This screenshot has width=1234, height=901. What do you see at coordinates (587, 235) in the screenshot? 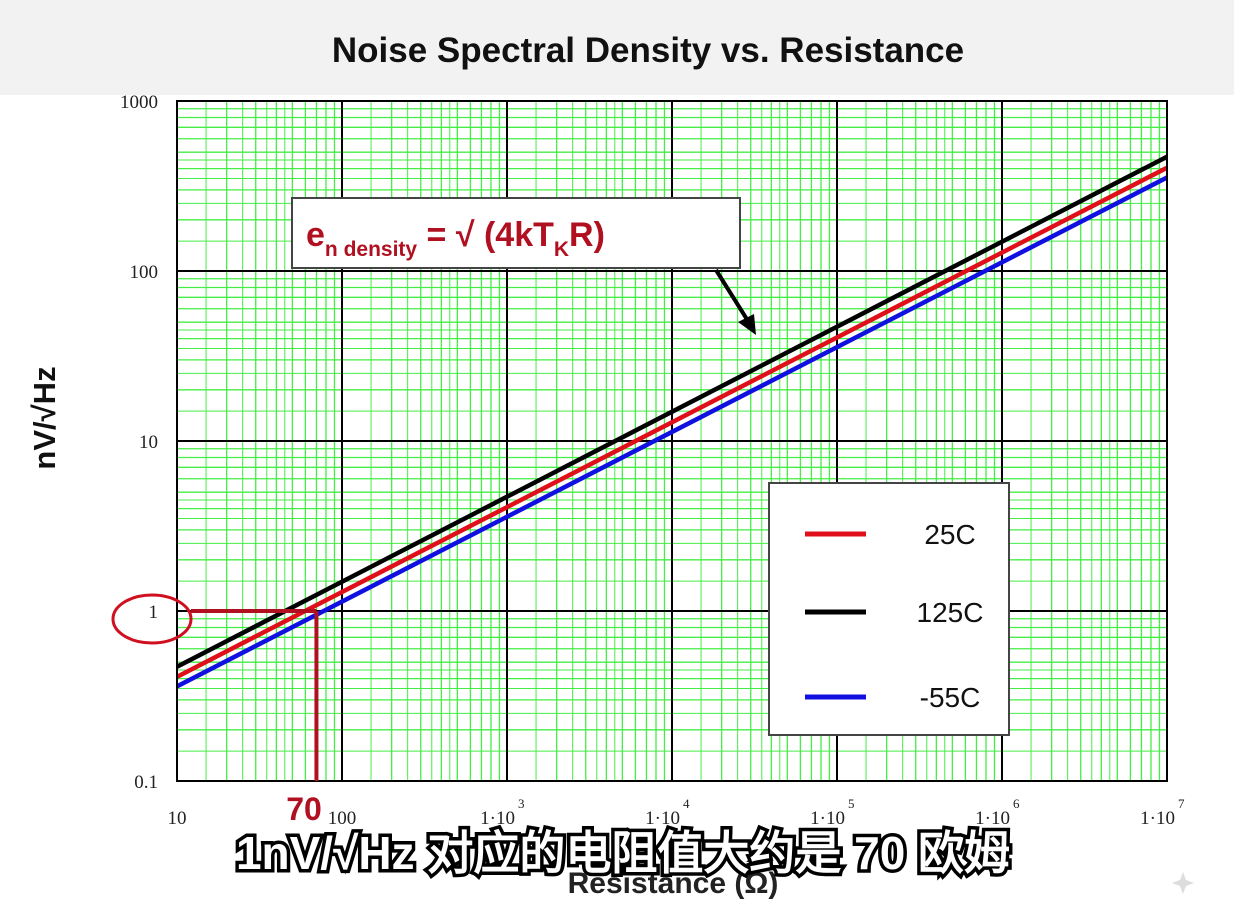
I see `formula-suffix: R)` at bounding box center [587, 235].